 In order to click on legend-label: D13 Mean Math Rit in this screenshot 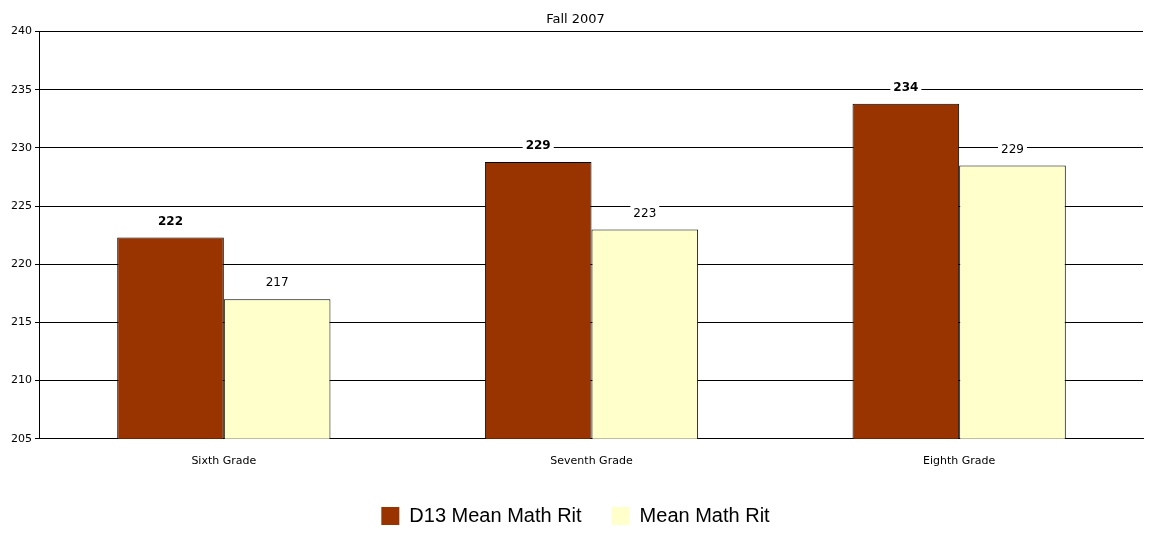, I will do `click(496, 514)`.